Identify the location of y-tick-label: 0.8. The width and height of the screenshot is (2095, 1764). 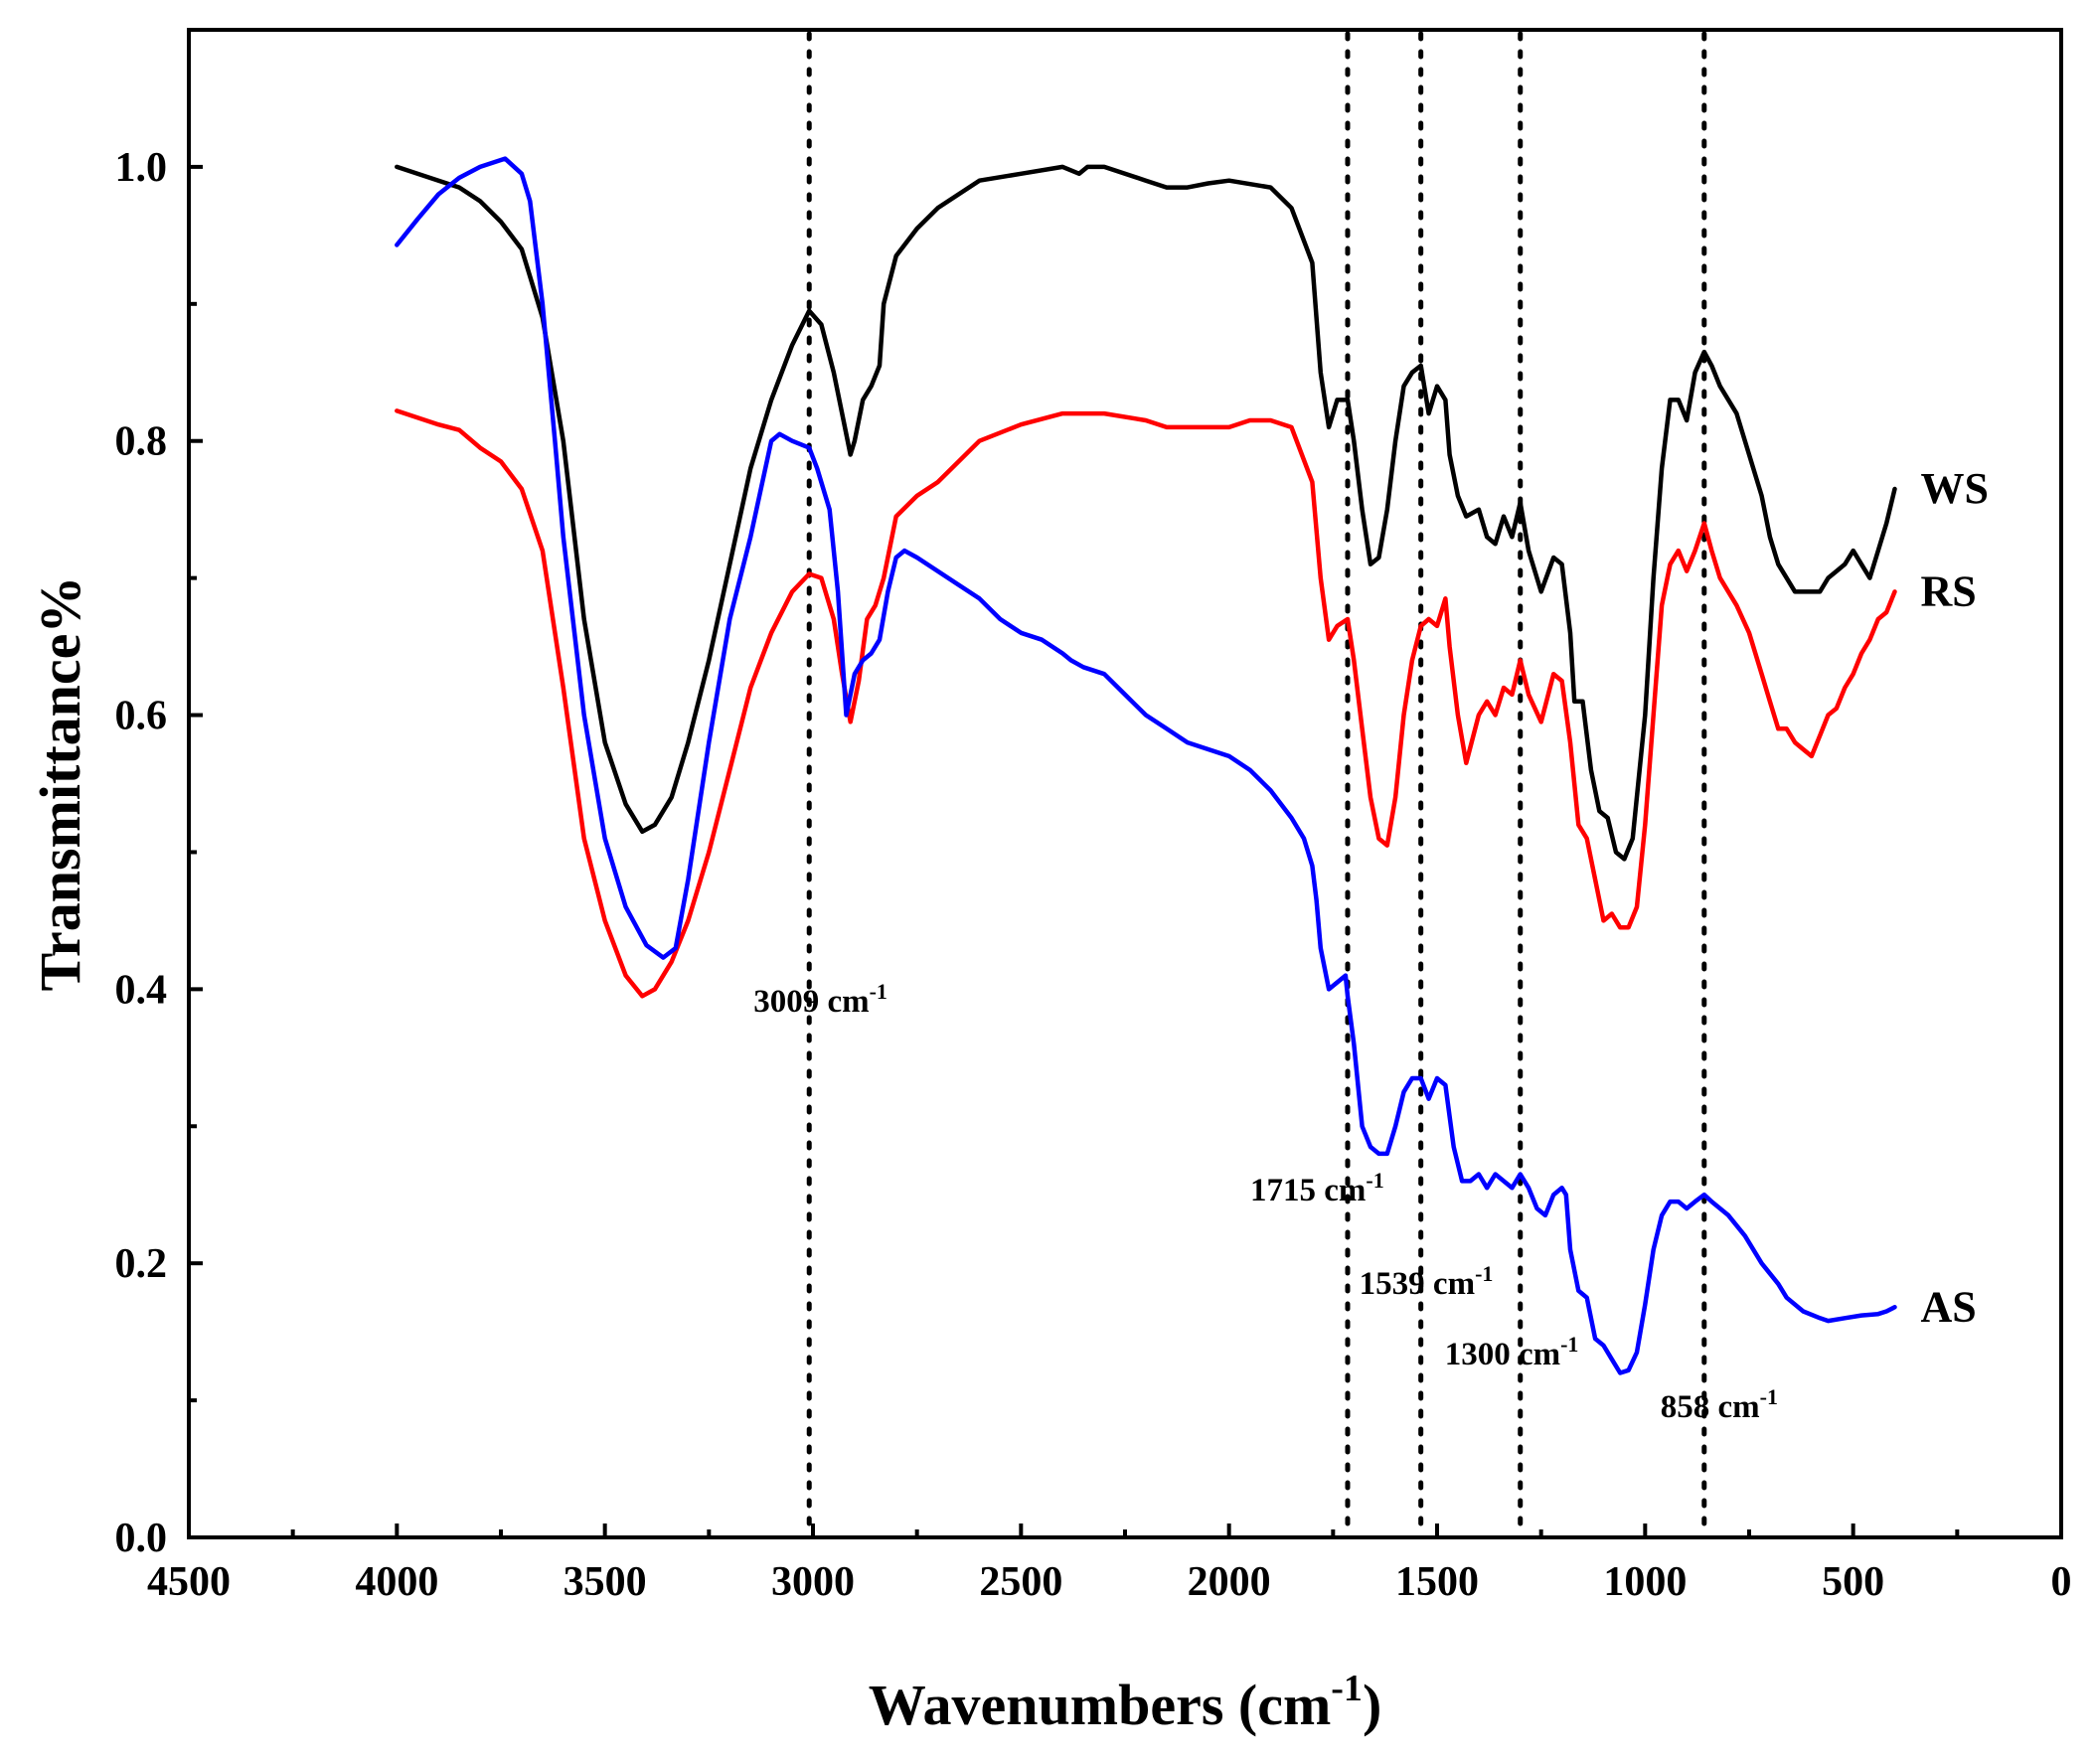
(141, 442).